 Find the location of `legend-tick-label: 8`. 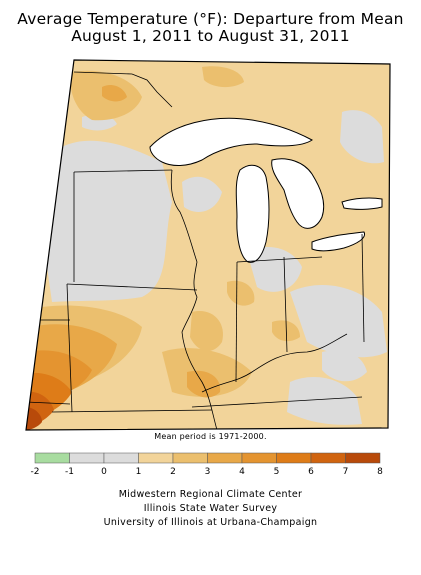

legend-tick-label: 8 is located at coordinates (380, 472).